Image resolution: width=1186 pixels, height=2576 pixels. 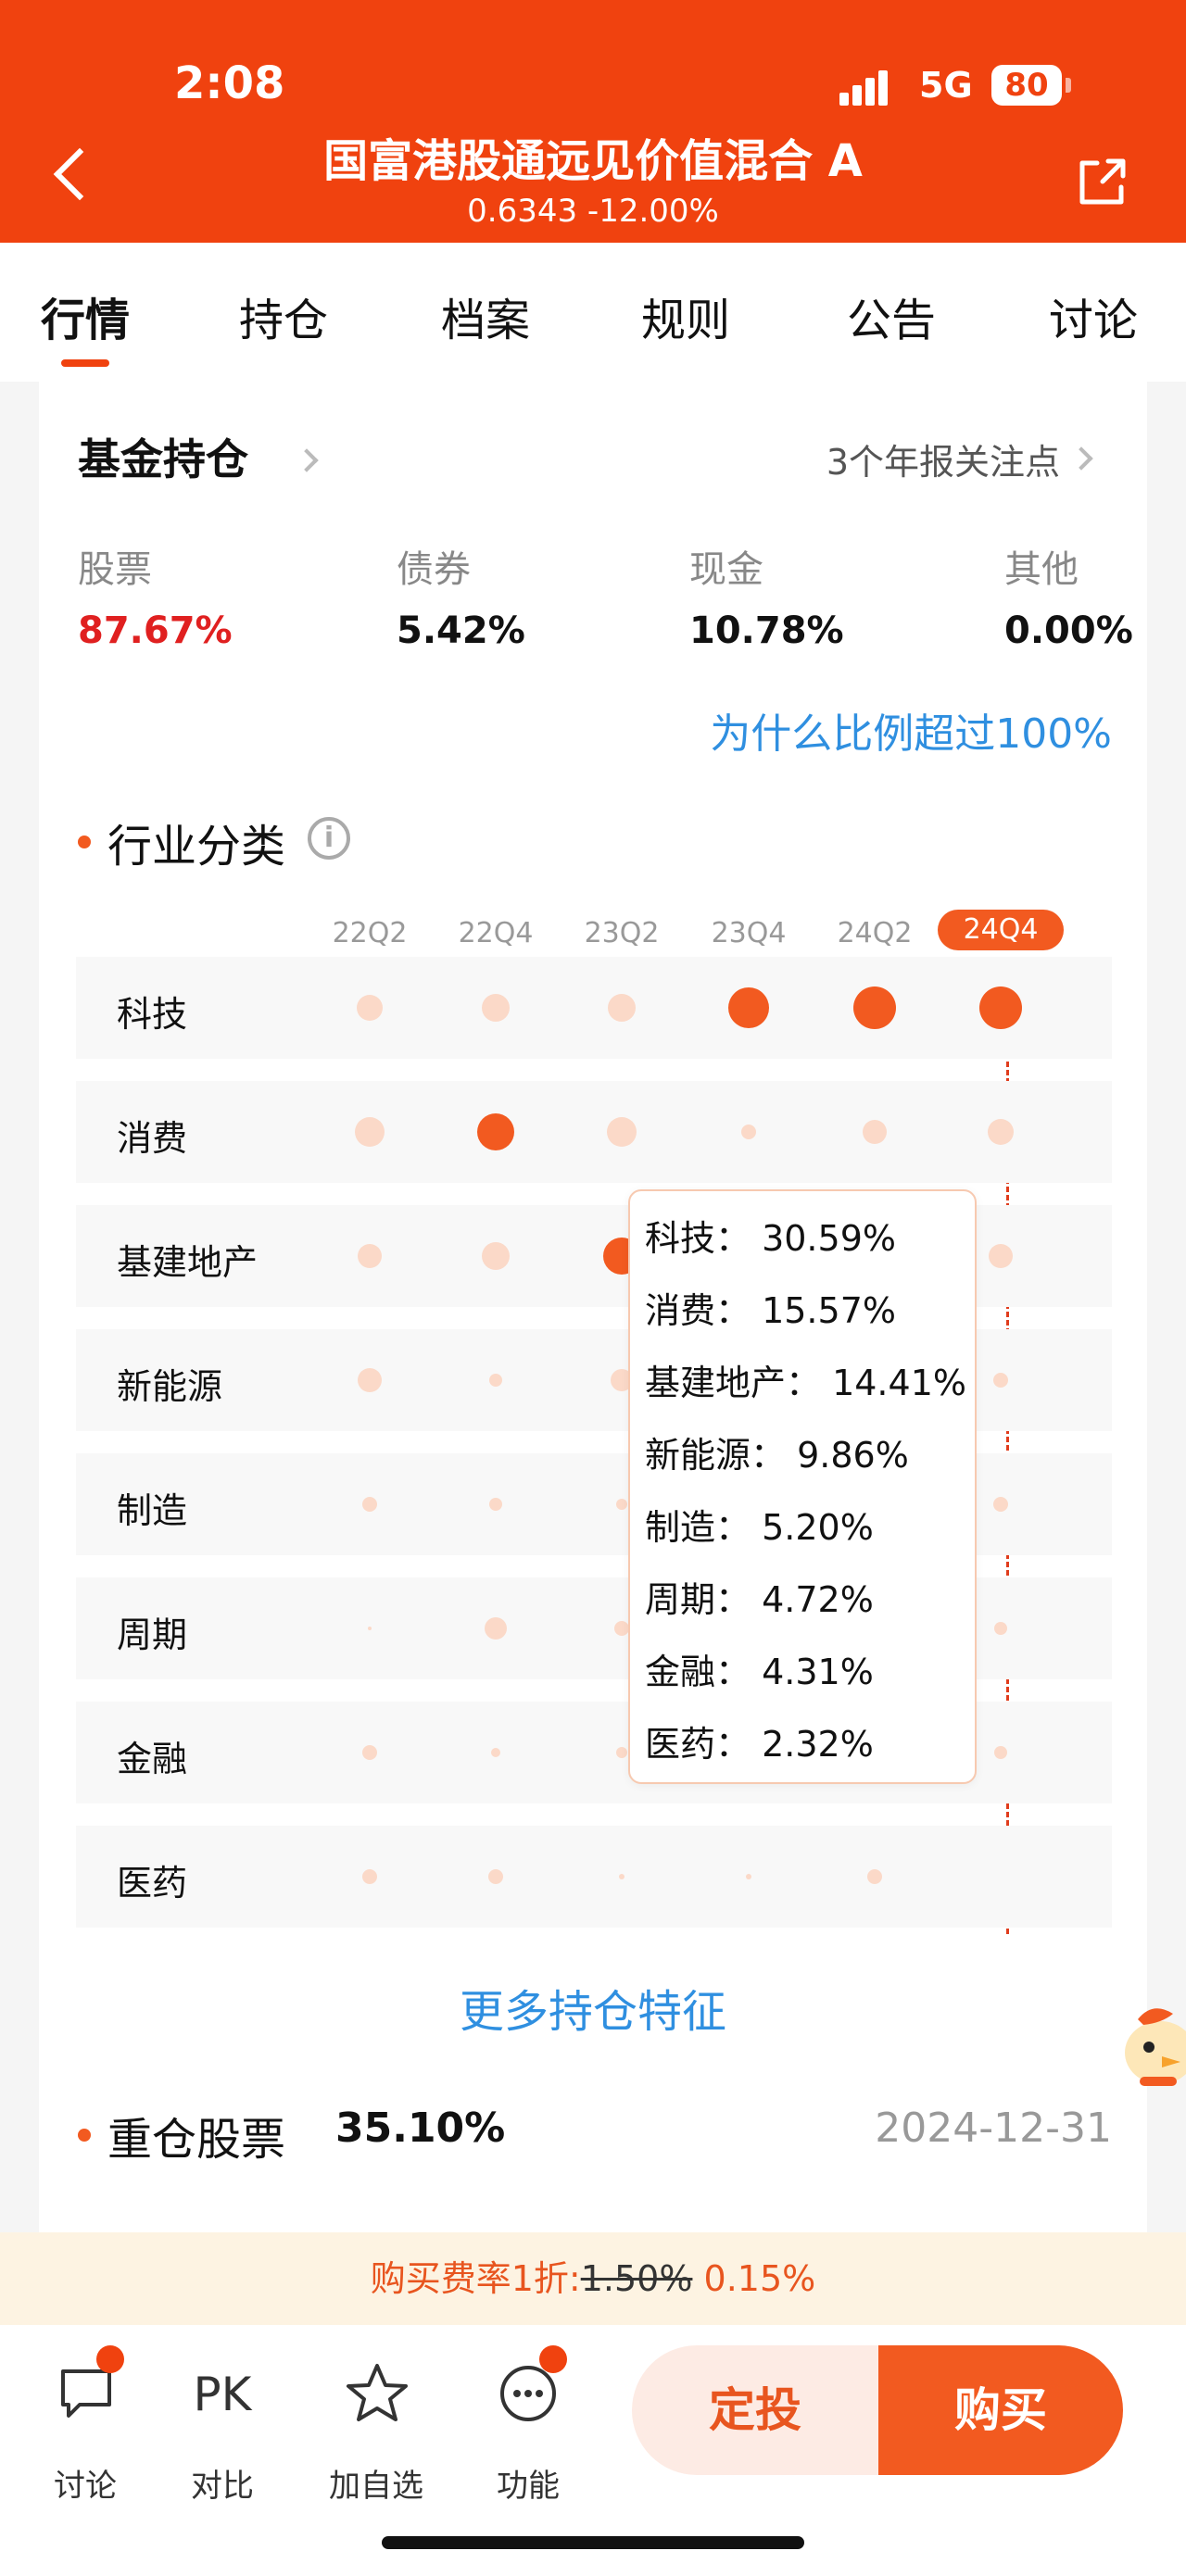 What do you see at coordinates (593, 2542) in the screenshot?
I see `home-indicator` at bounding box center [593, 2542].